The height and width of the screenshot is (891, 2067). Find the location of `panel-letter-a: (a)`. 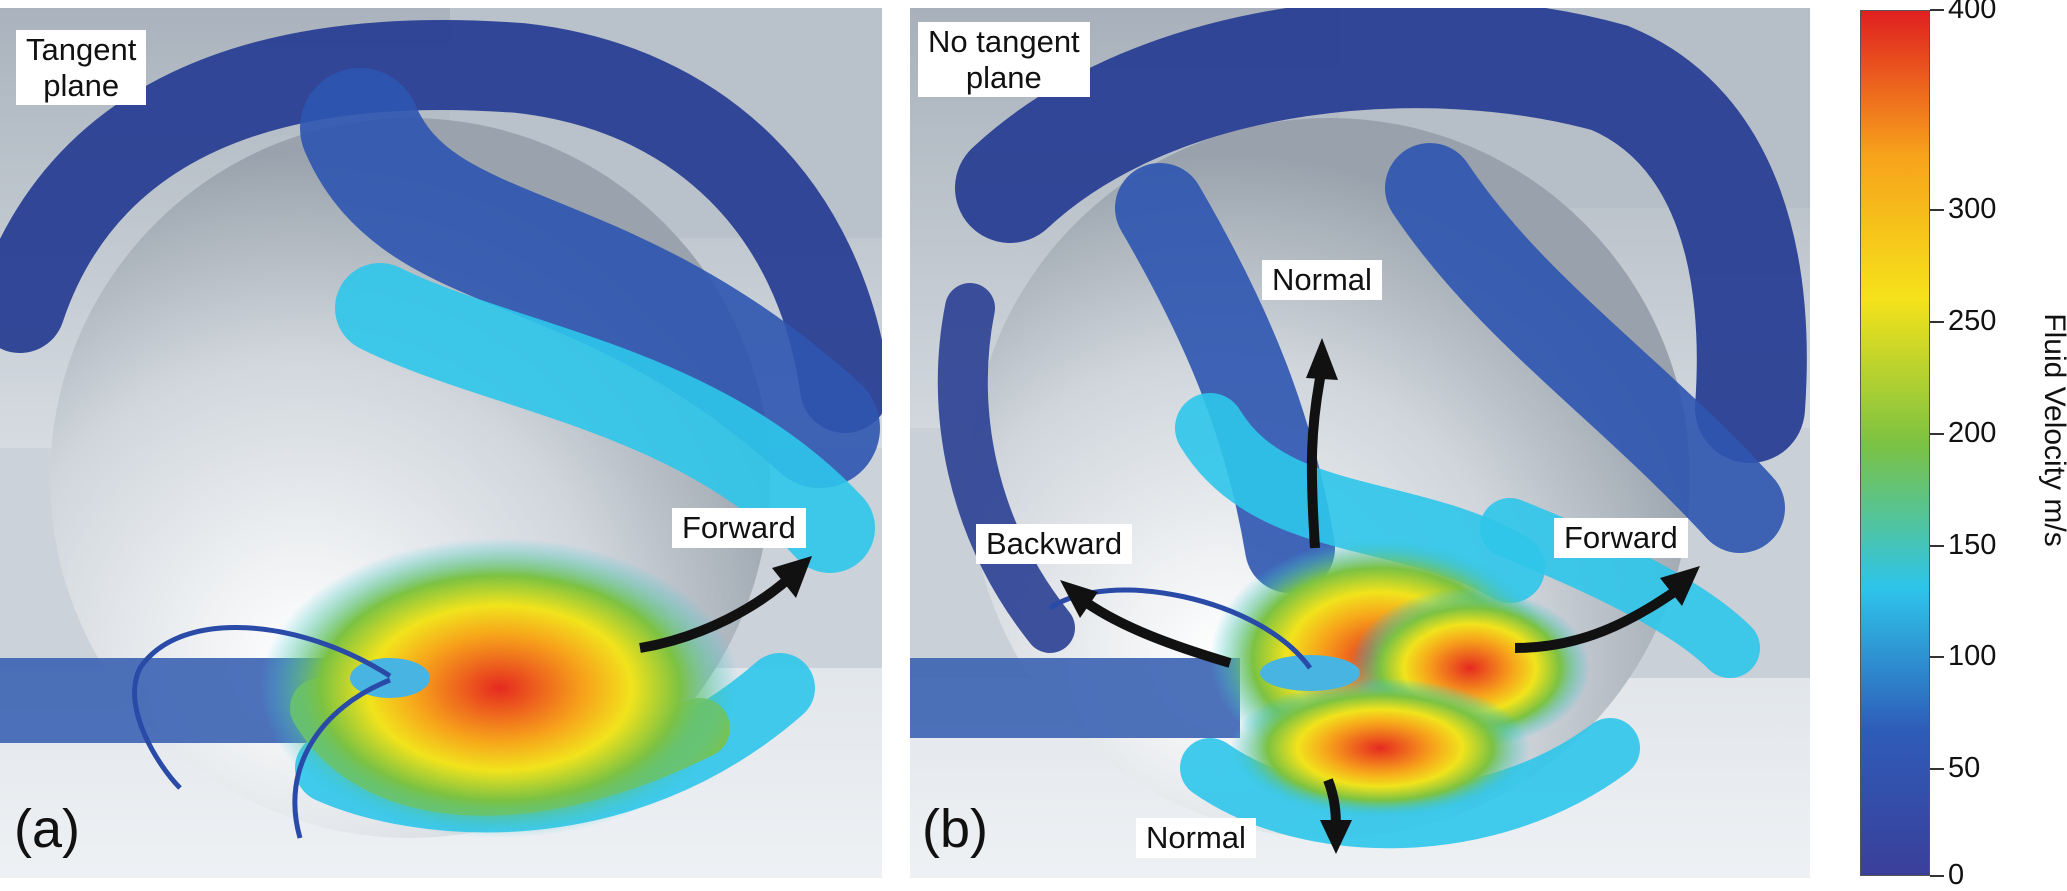

panel-letter-a: (a) is located at coordinates (47, 829).